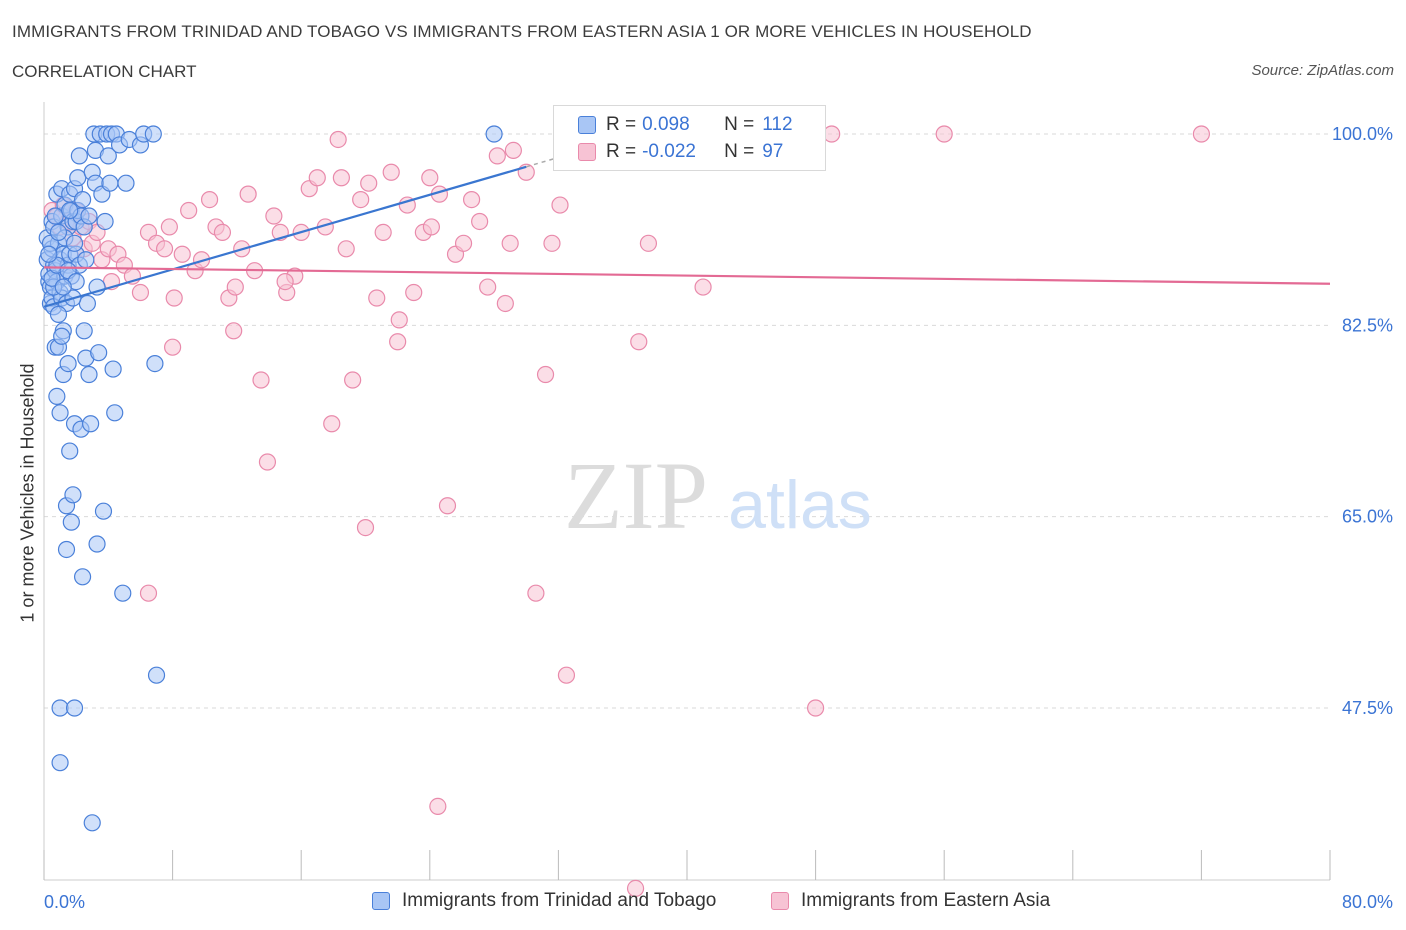 The width and height of the screenshot is (1406, 930). What do you see at coordinates (636, 495) in the screenshot?
I see `watermark-zip: ZIP` at bounding box center [636, 495].